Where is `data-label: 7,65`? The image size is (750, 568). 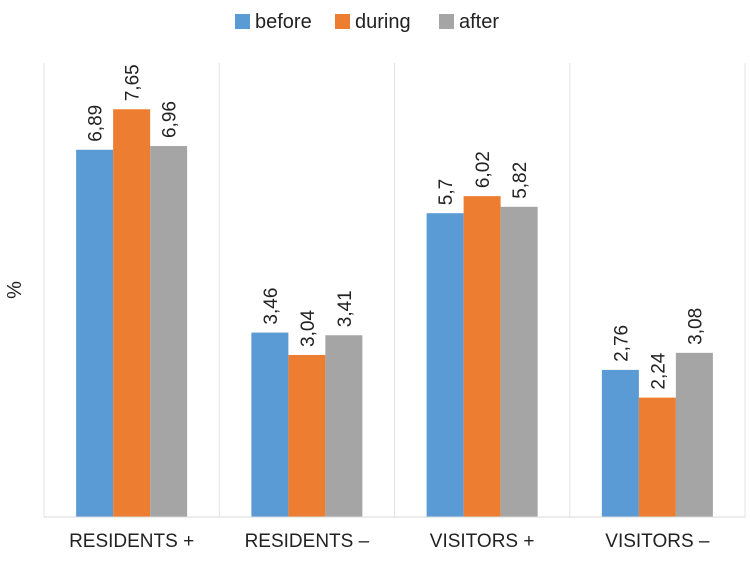
data-label: 7,65 is located at coordinates (133, 82).